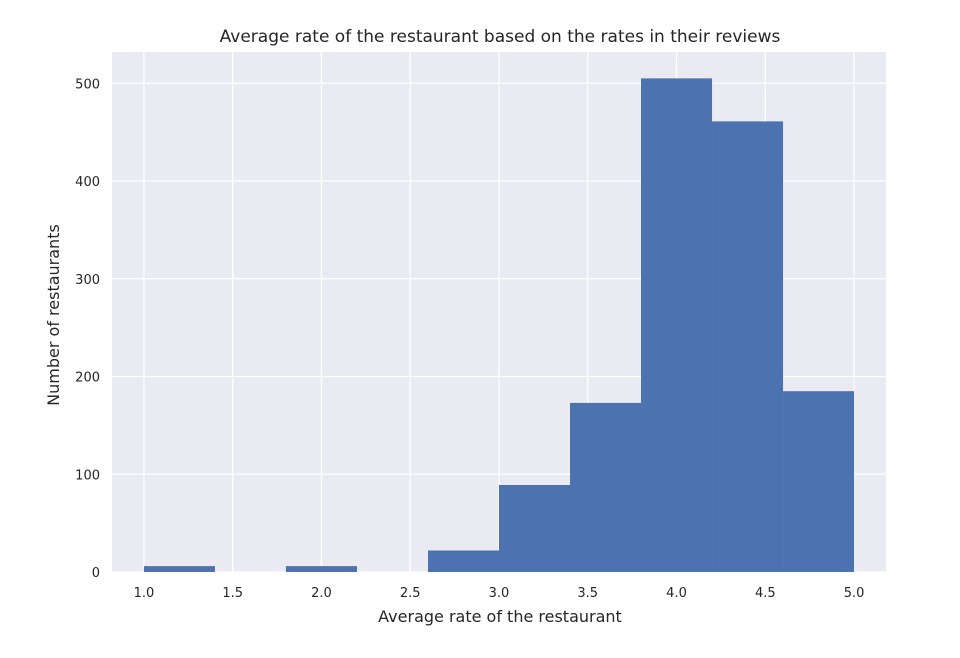  What do you see at coordinates (144, 593) in the screenshot?
I see `x-tick-label: 1.0` at bounding box center [144, 593].